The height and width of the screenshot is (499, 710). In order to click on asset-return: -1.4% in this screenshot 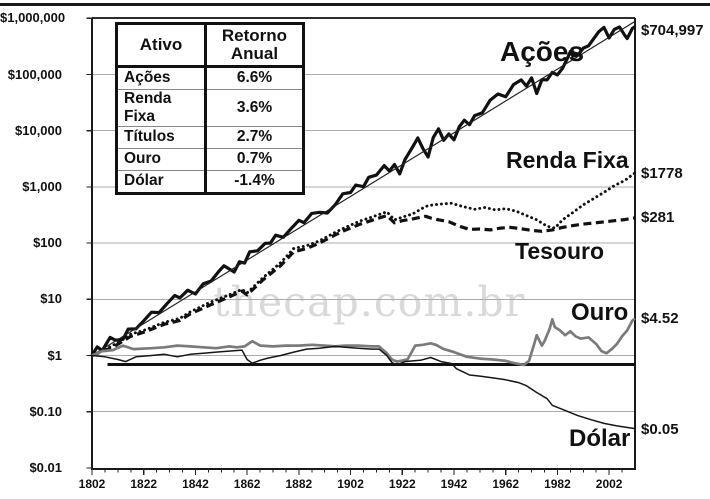, I will do `click(254, 181)`.